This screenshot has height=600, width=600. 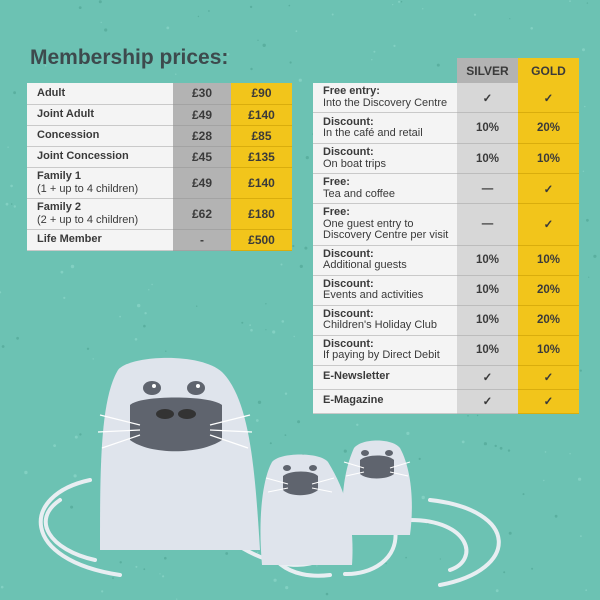 I want to click on benefit-row: Discount: Children's Holiday Club 10% 20%, so click(x=446, y=320).